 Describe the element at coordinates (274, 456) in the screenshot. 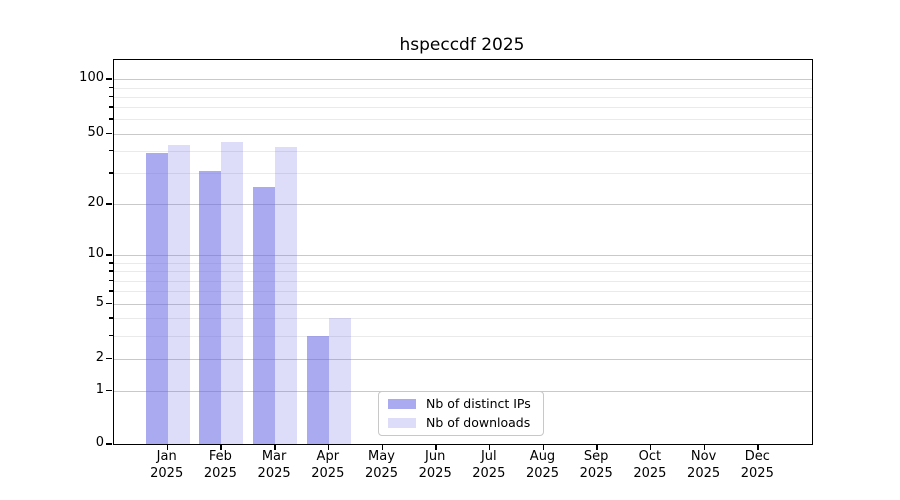

I see `month-label: Mar` at that location.